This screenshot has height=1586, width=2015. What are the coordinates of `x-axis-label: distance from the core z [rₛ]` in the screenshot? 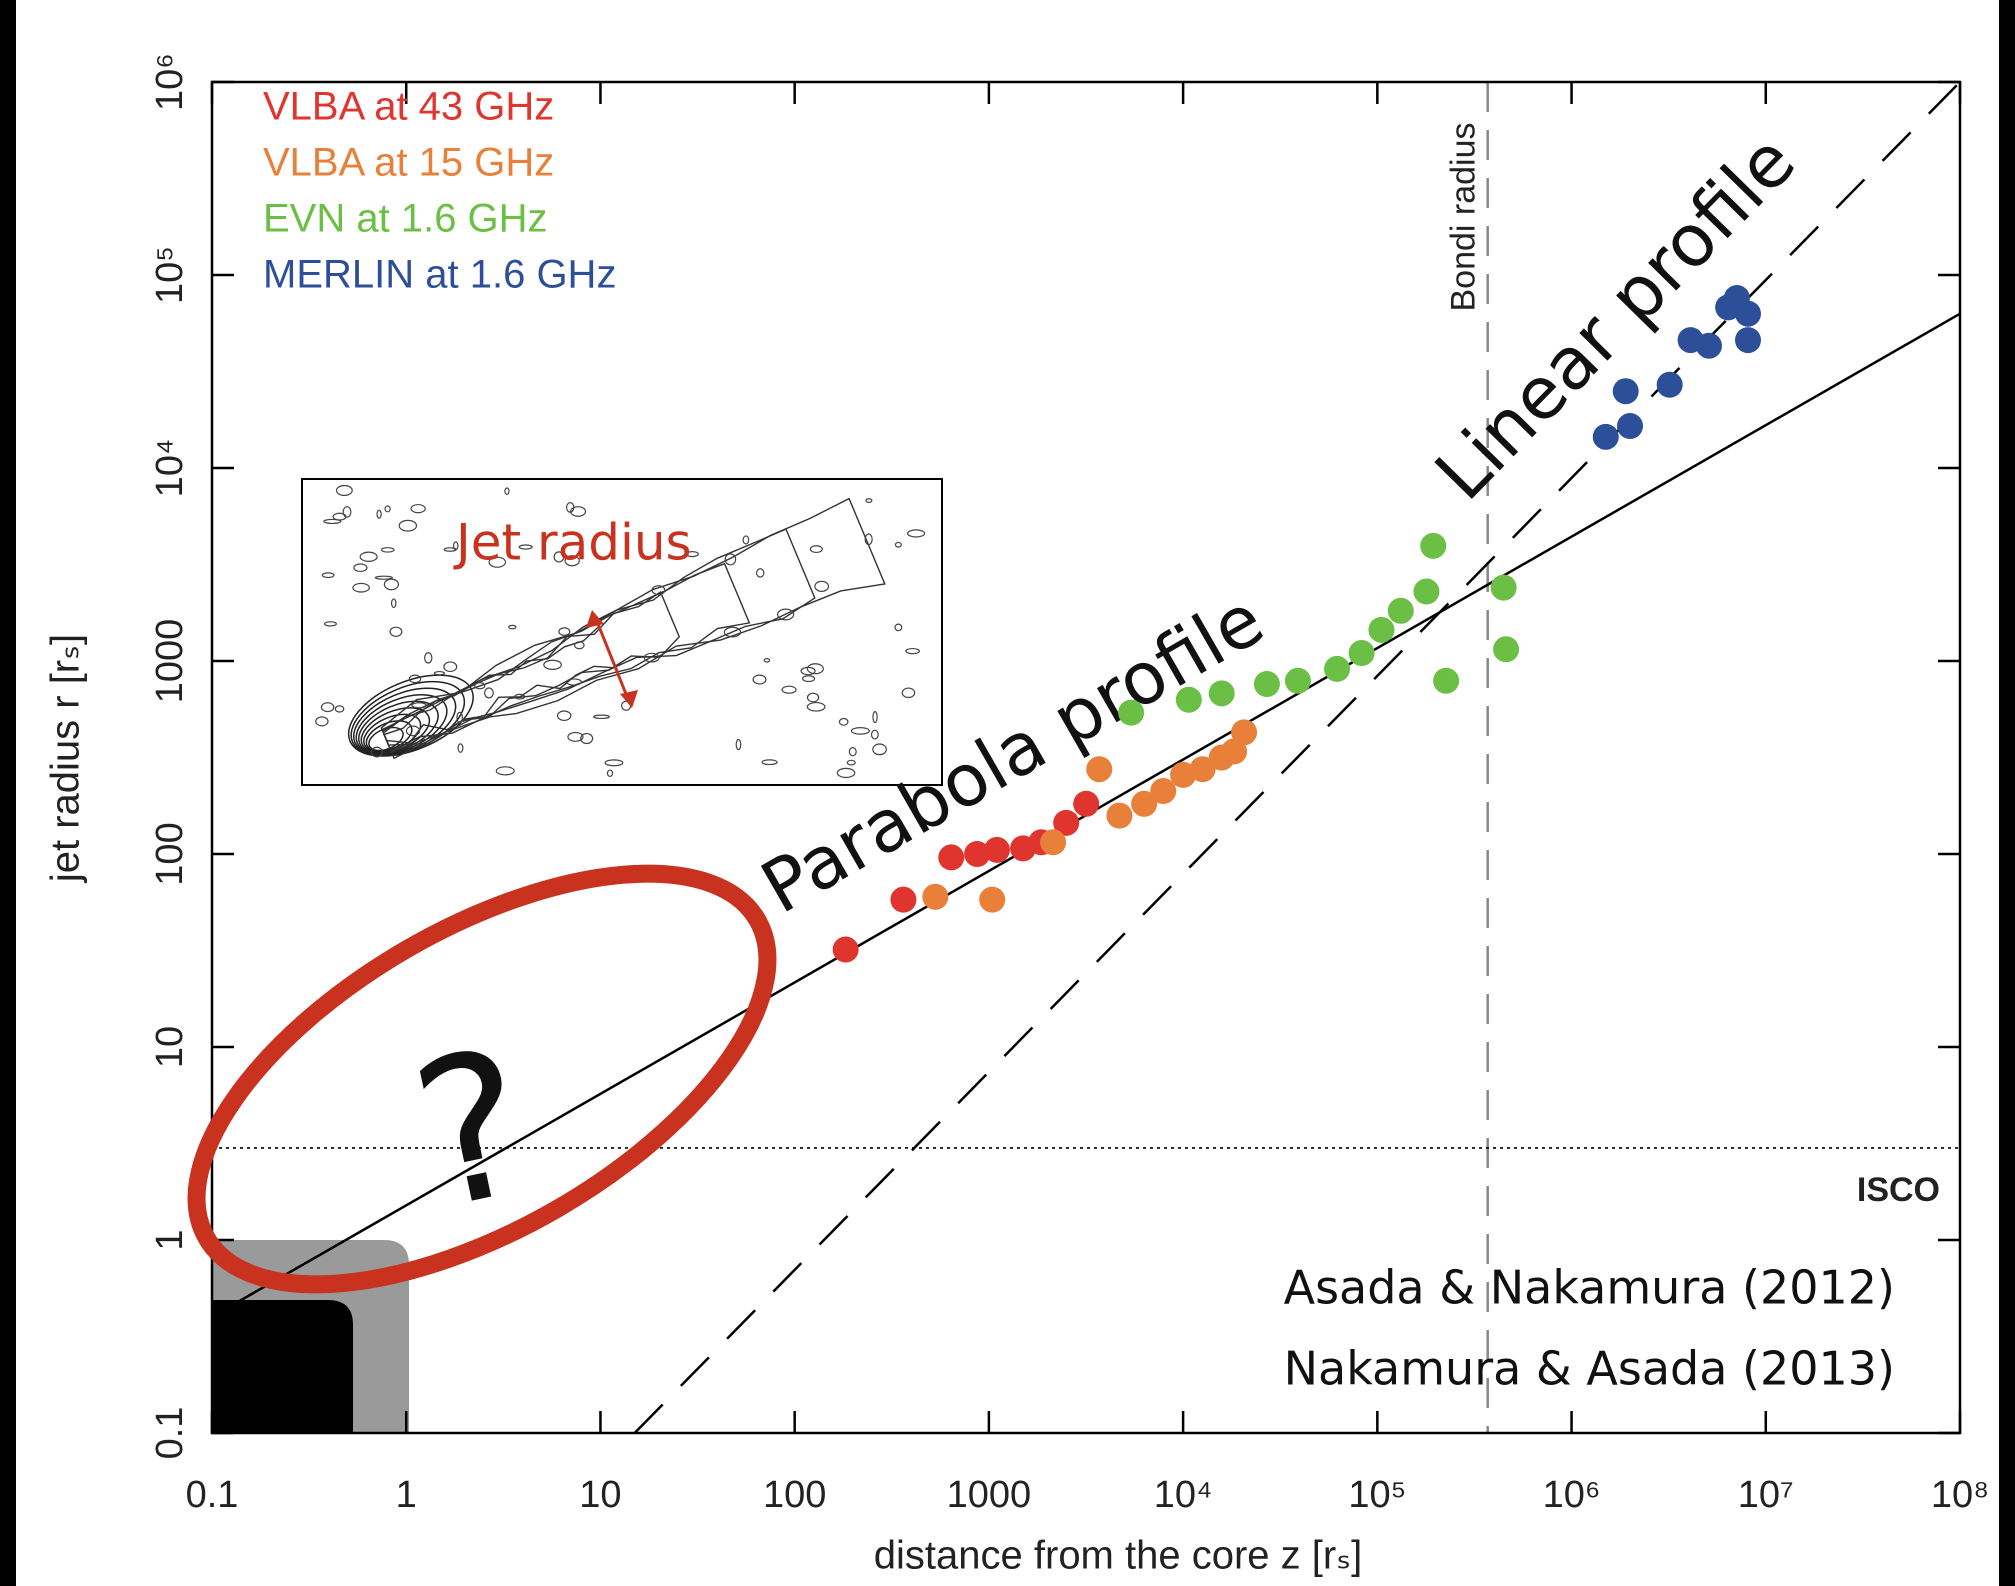 It's located at (1118, 1556).